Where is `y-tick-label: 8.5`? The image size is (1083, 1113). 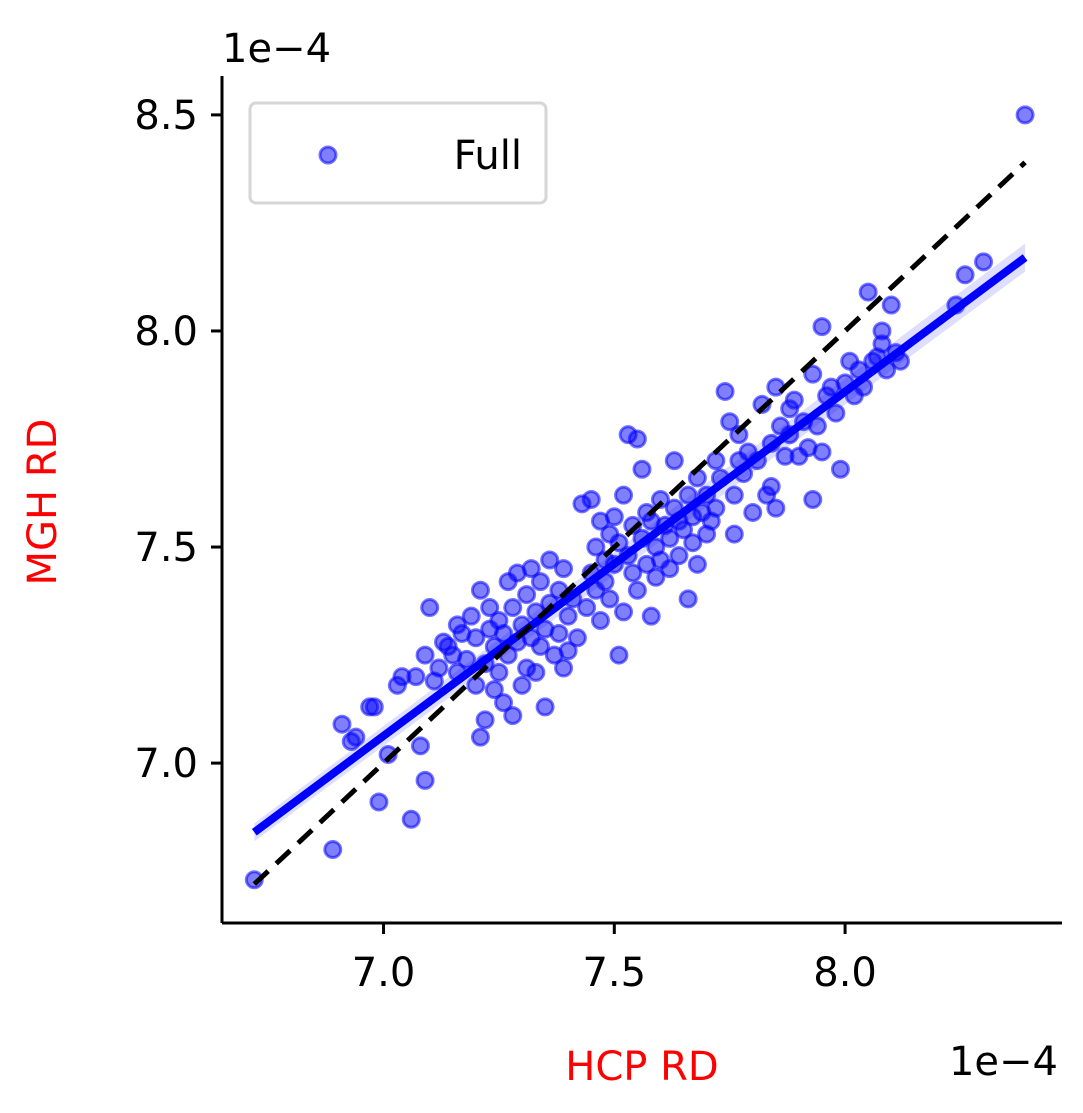 y-tick-label: 8.5 is located at coordinates (166, 116).